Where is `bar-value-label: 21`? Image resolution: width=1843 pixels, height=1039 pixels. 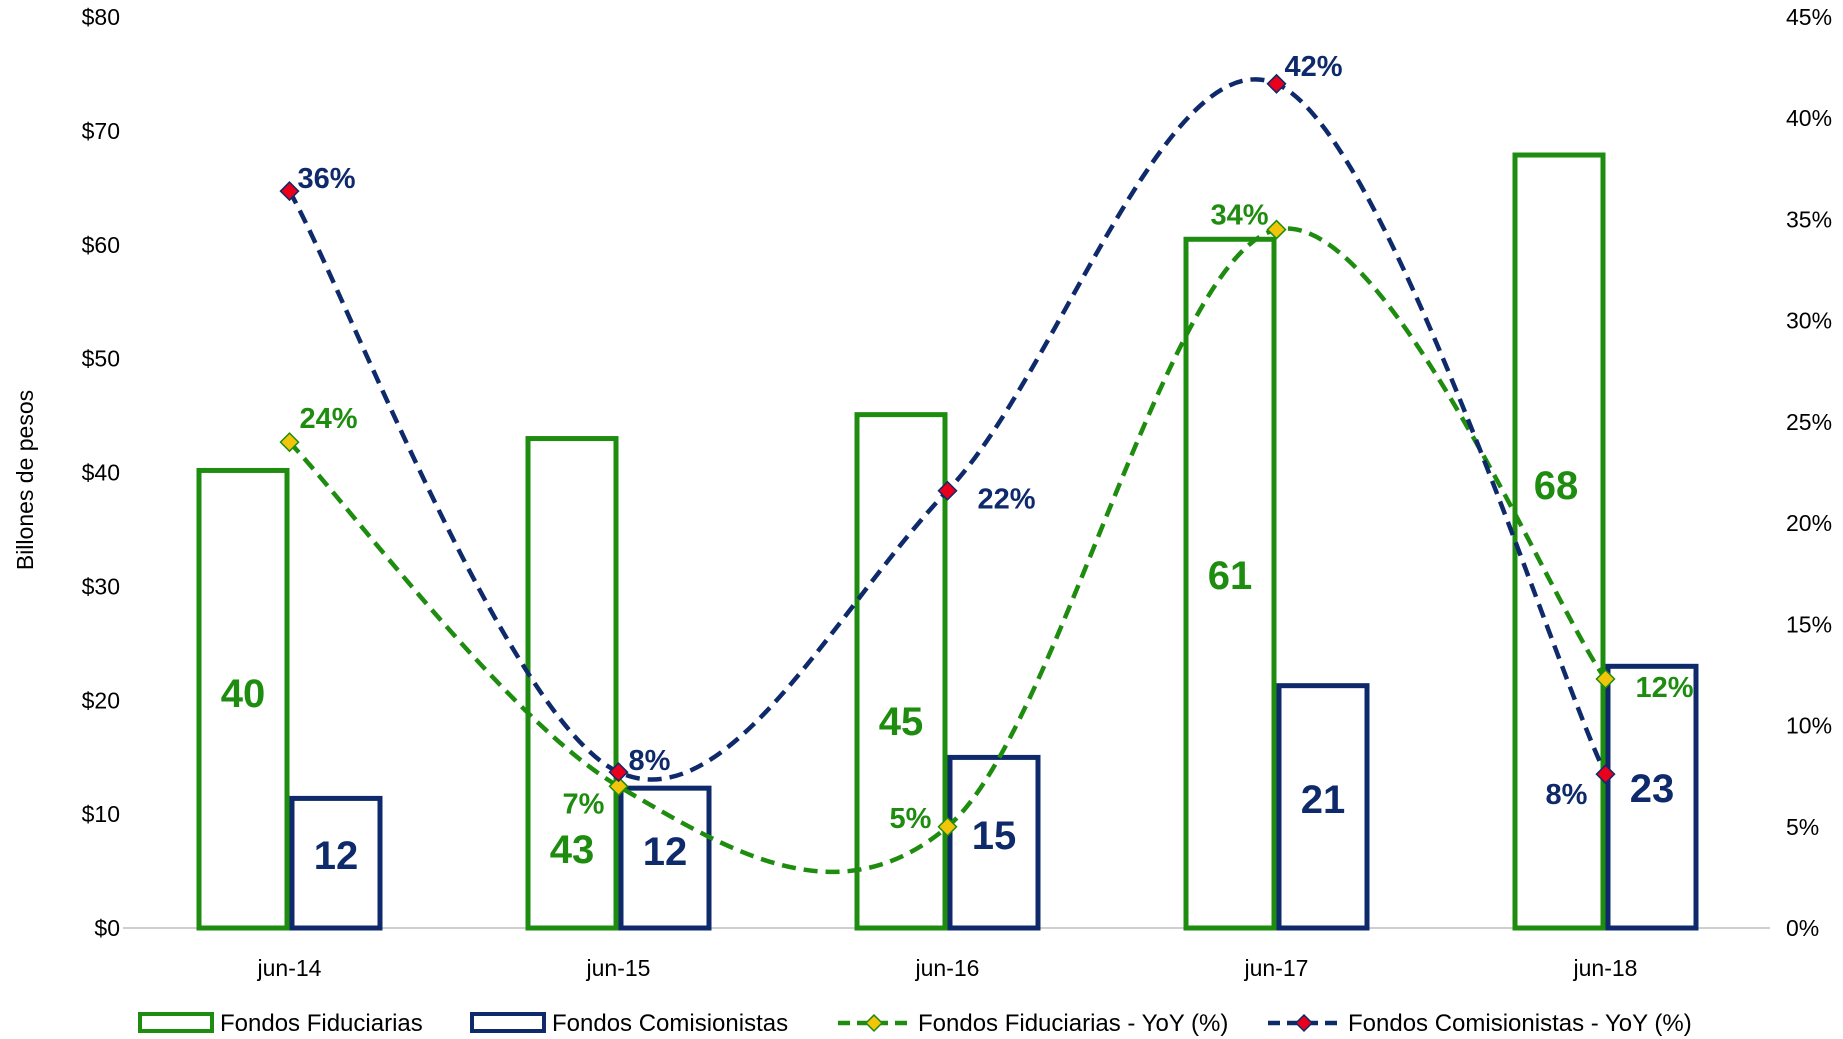
bar-value-label: 21 is located at coordinates (1323, 800).